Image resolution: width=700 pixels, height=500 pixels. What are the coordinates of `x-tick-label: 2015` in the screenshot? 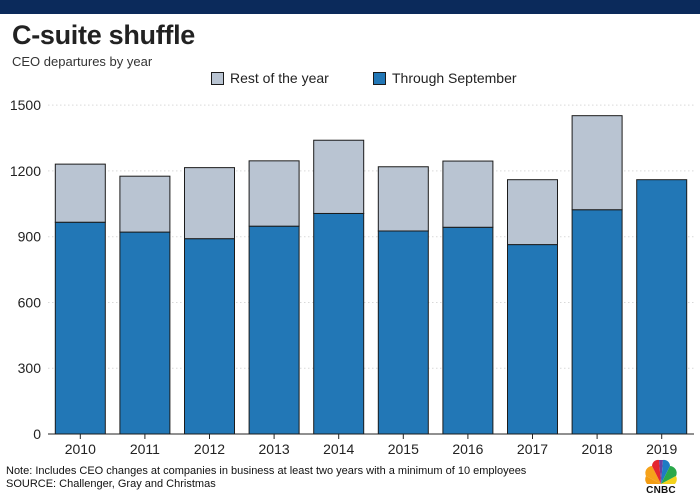 It's located at (403, 449).